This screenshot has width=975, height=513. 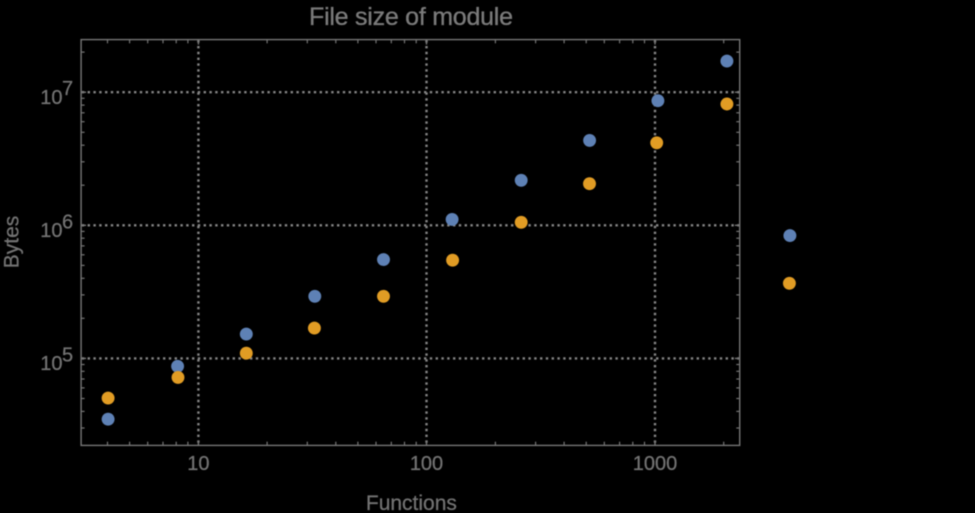 What do you see at coordinates (12, 242) in the screenshot?
I see `svg-text: Bytes` at bounding box center [12, 242].